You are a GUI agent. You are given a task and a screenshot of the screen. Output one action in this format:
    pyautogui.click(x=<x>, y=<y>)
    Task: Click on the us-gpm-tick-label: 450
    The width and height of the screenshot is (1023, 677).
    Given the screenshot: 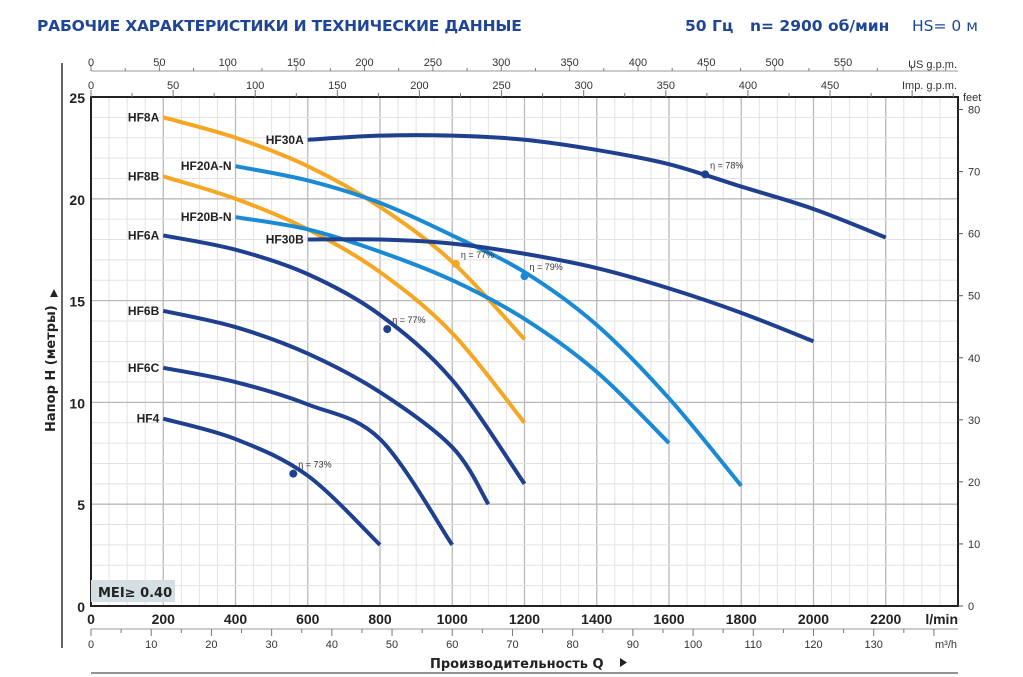 What is the action you would take?
    pyautogui.click(x=706, y=63)
    